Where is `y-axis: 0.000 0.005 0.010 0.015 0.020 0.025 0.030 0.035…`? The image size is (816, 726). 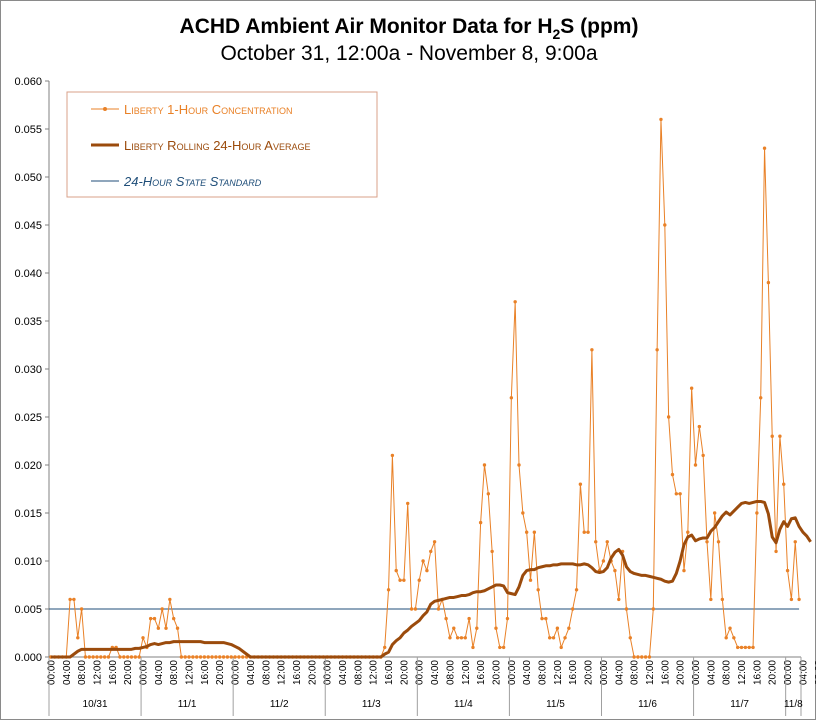
y-axis: 0.000 0.005 0.010 0.015 0.020 0.025 0.030 0.035… is located at coordinates (32, 370).